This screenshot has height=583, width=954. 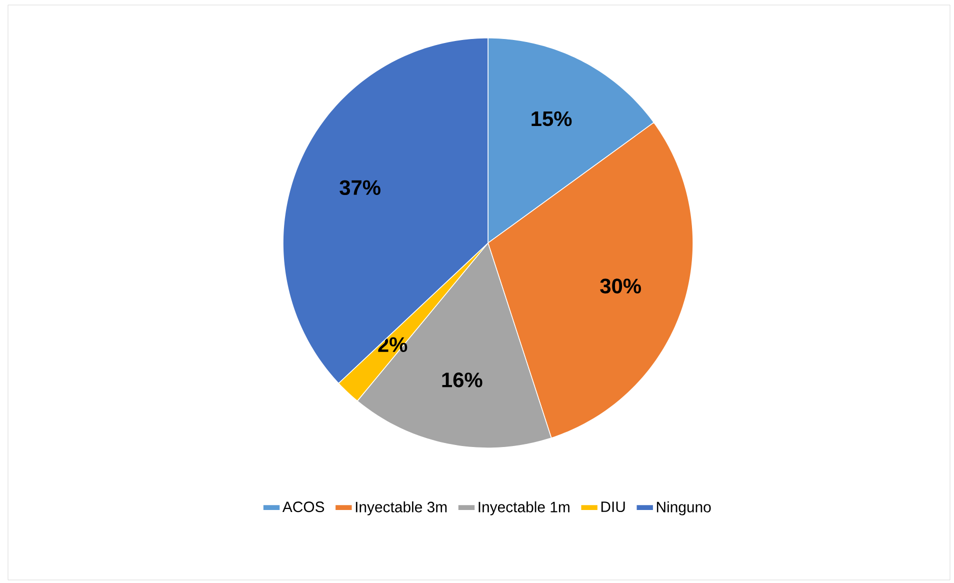 What do you see at coordinates (613, 507) in the screenshot?
I see `legend-label: DIU` at bounding box center [613, 507].